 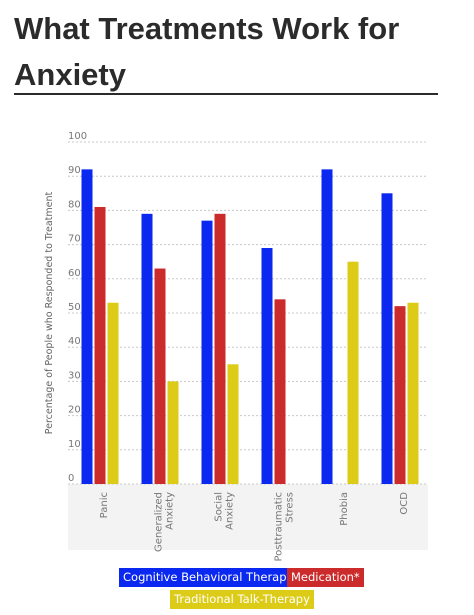 I want to click on y-tick-label: 30, so click(x=74, y=375).